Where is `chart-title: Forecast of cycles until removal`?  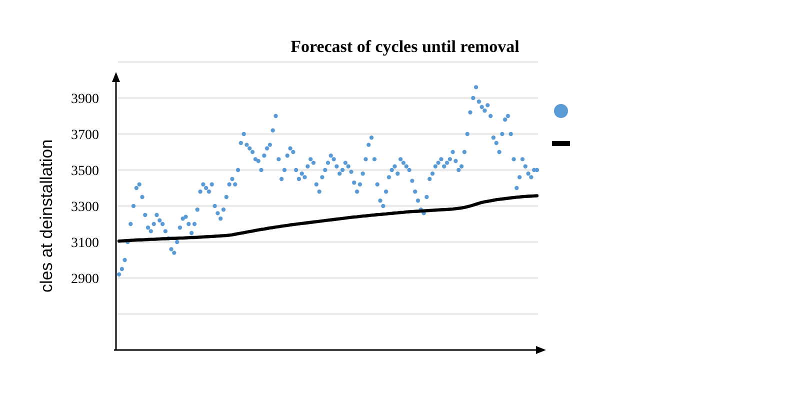
chart-title: Forecast of cycles until removal is located at coordinates (405, 46).